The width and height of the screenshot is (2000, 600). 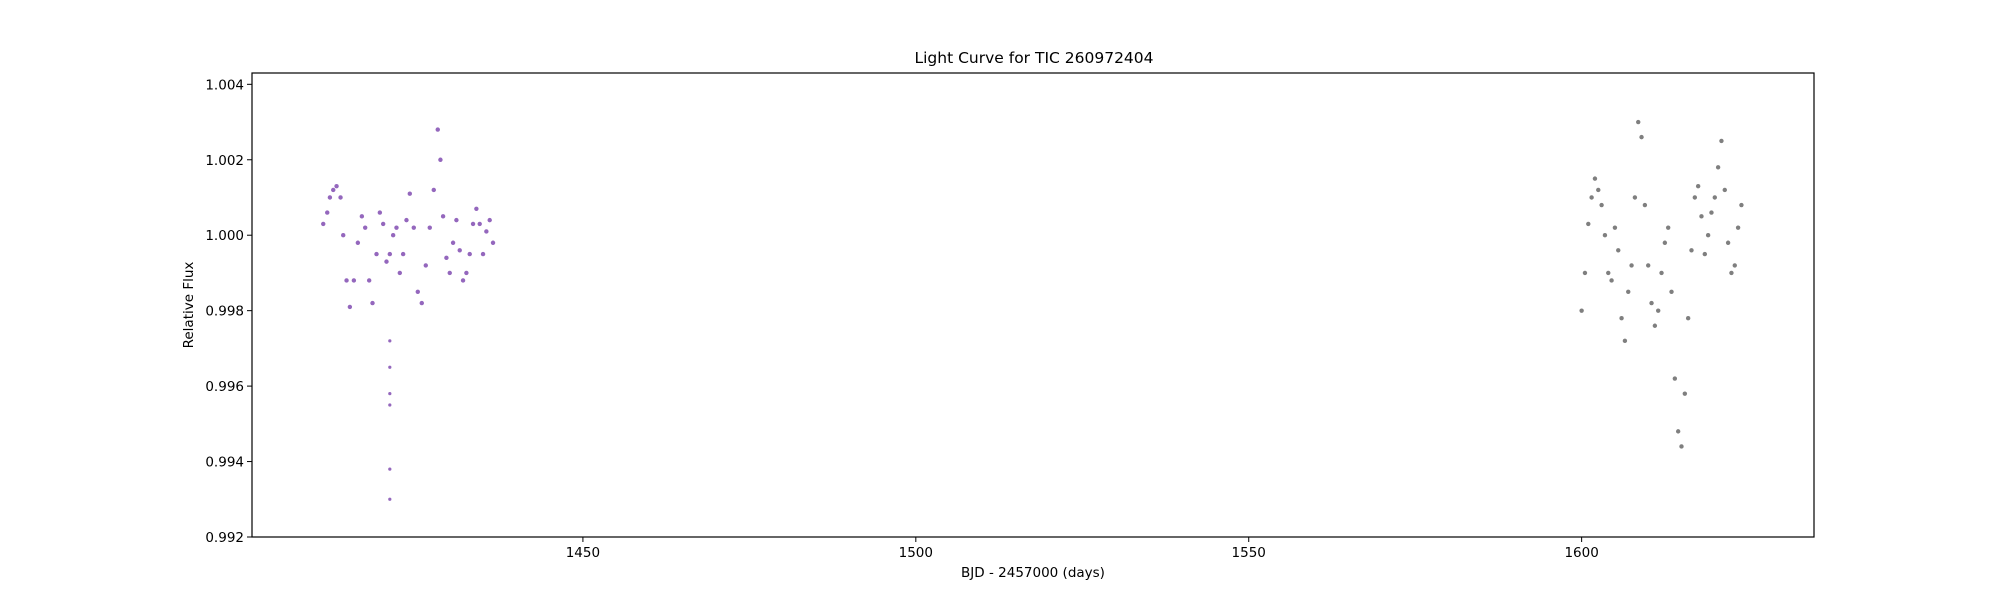 I want to click on y-tick-label: 1.000, so click(x=224, y=236).